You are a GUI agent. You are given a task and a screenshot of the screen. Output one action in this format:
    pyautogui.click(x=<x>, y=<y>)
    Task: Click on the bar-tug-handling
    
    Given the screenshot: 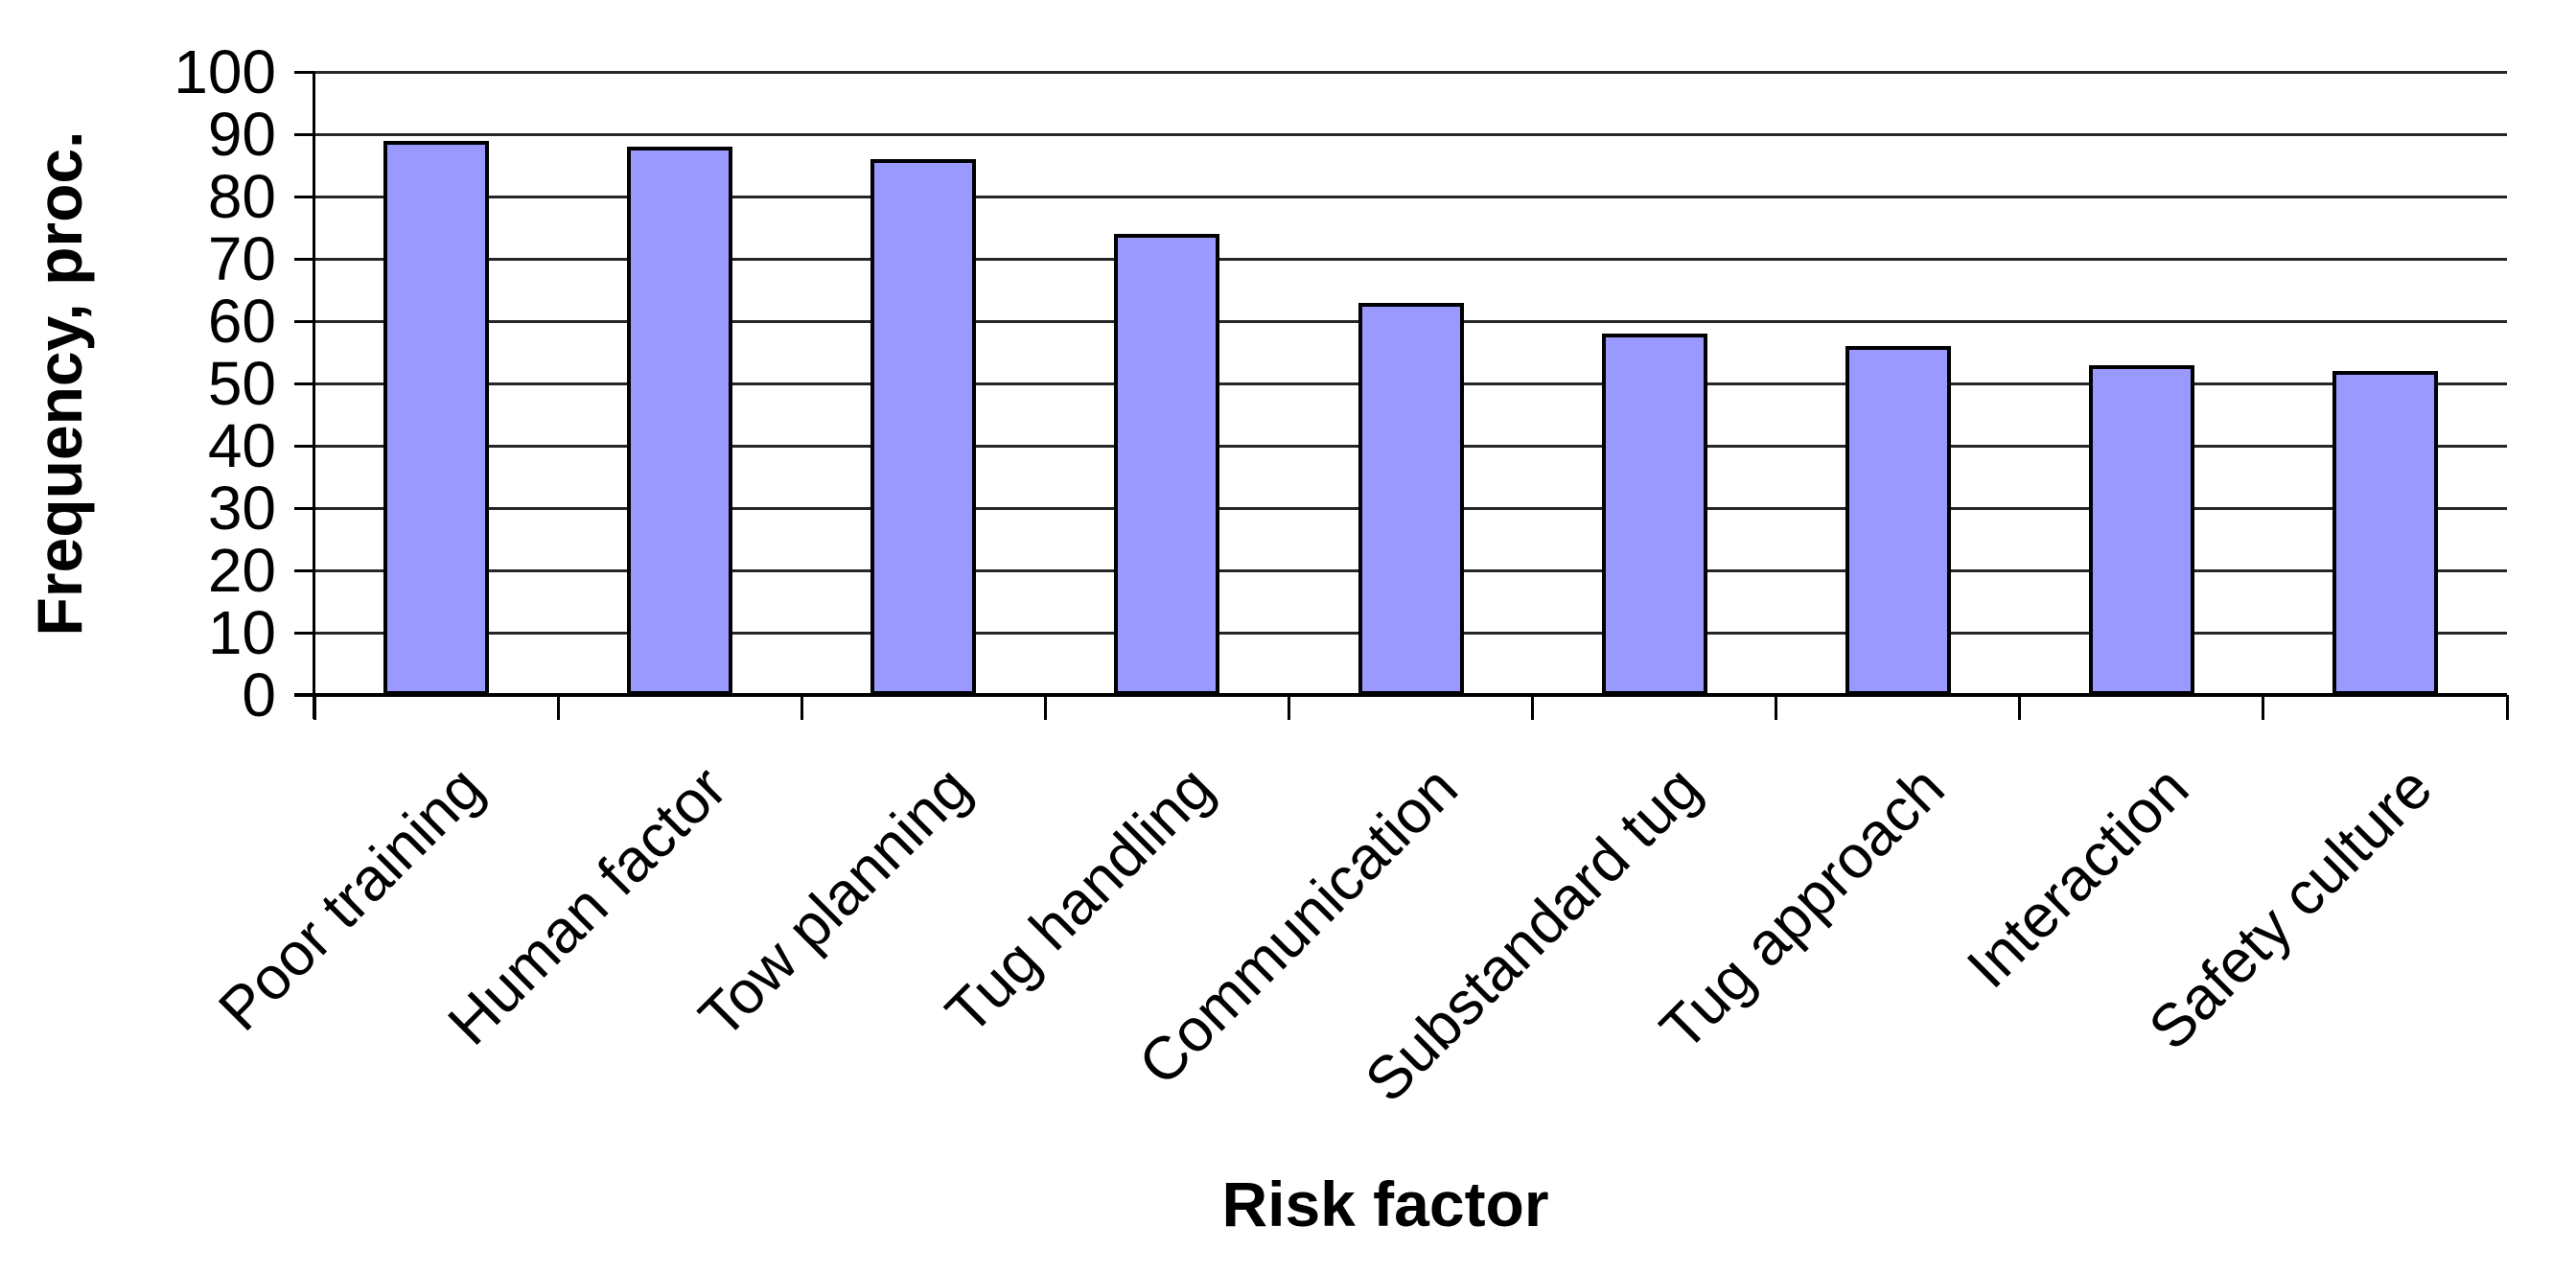 What is the action you would take?
    pyautogui.click(x=1167, y=465)
    